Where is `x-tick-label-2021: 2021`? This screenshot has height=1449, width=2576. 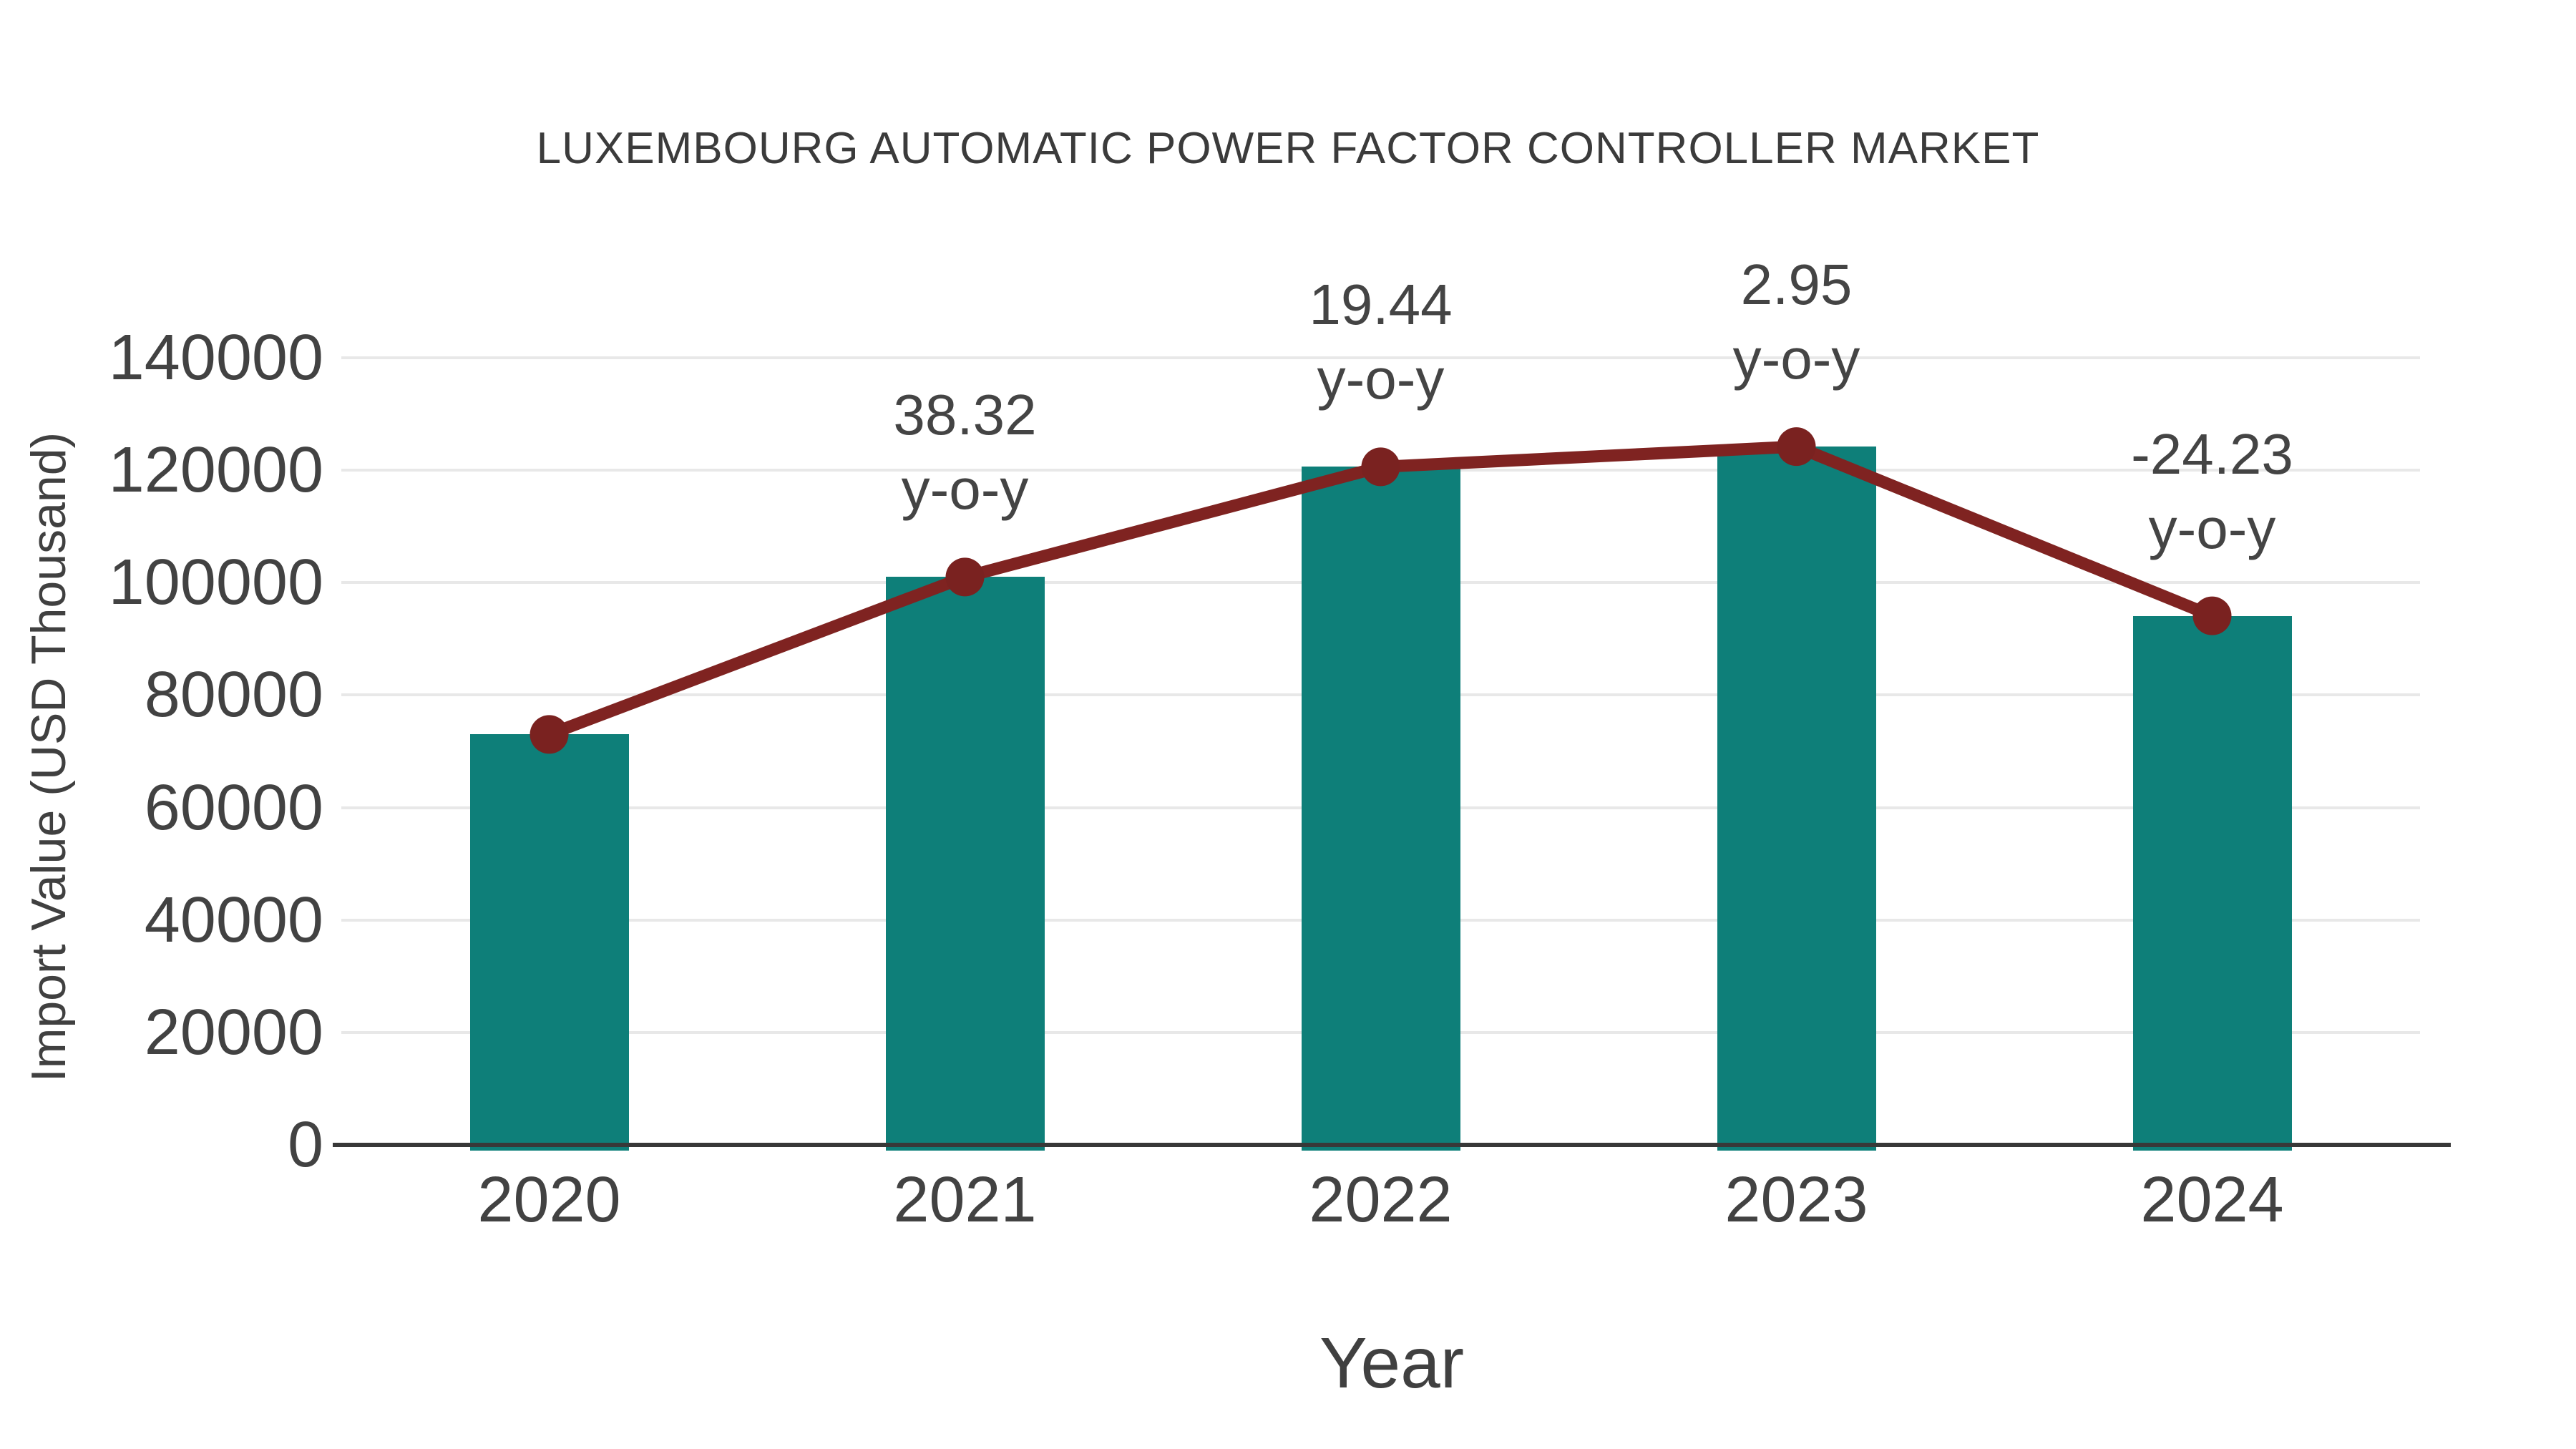 x-tick-label-2021: 2021 is located at coordinates (965, 1200).